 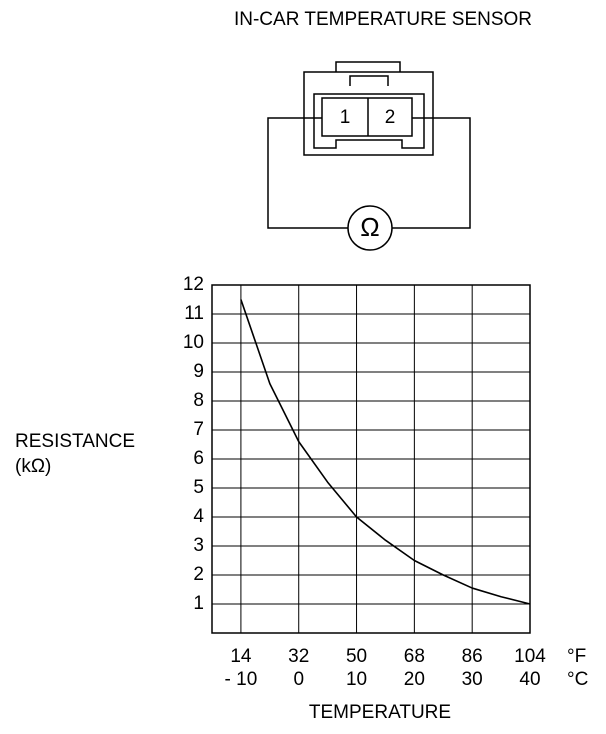 What do you see at coordinates (193, 342) in the screenshot?
I see `y-tick-label: 10` at bounding box center [193, 342].